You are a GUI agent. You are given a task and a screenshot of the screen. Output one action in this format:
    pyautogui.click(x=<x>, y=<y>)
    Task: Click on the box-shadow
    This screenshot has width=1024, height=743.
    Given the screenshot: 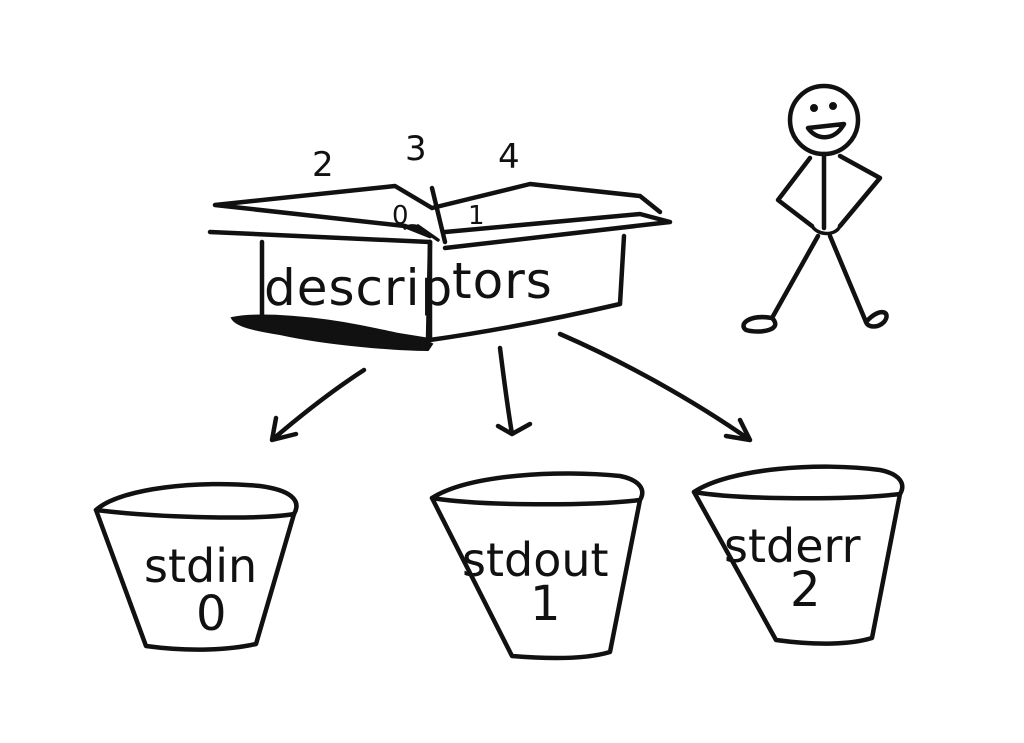 What is the action you would take?
    pyautogui.click(x=332, y=333)
    